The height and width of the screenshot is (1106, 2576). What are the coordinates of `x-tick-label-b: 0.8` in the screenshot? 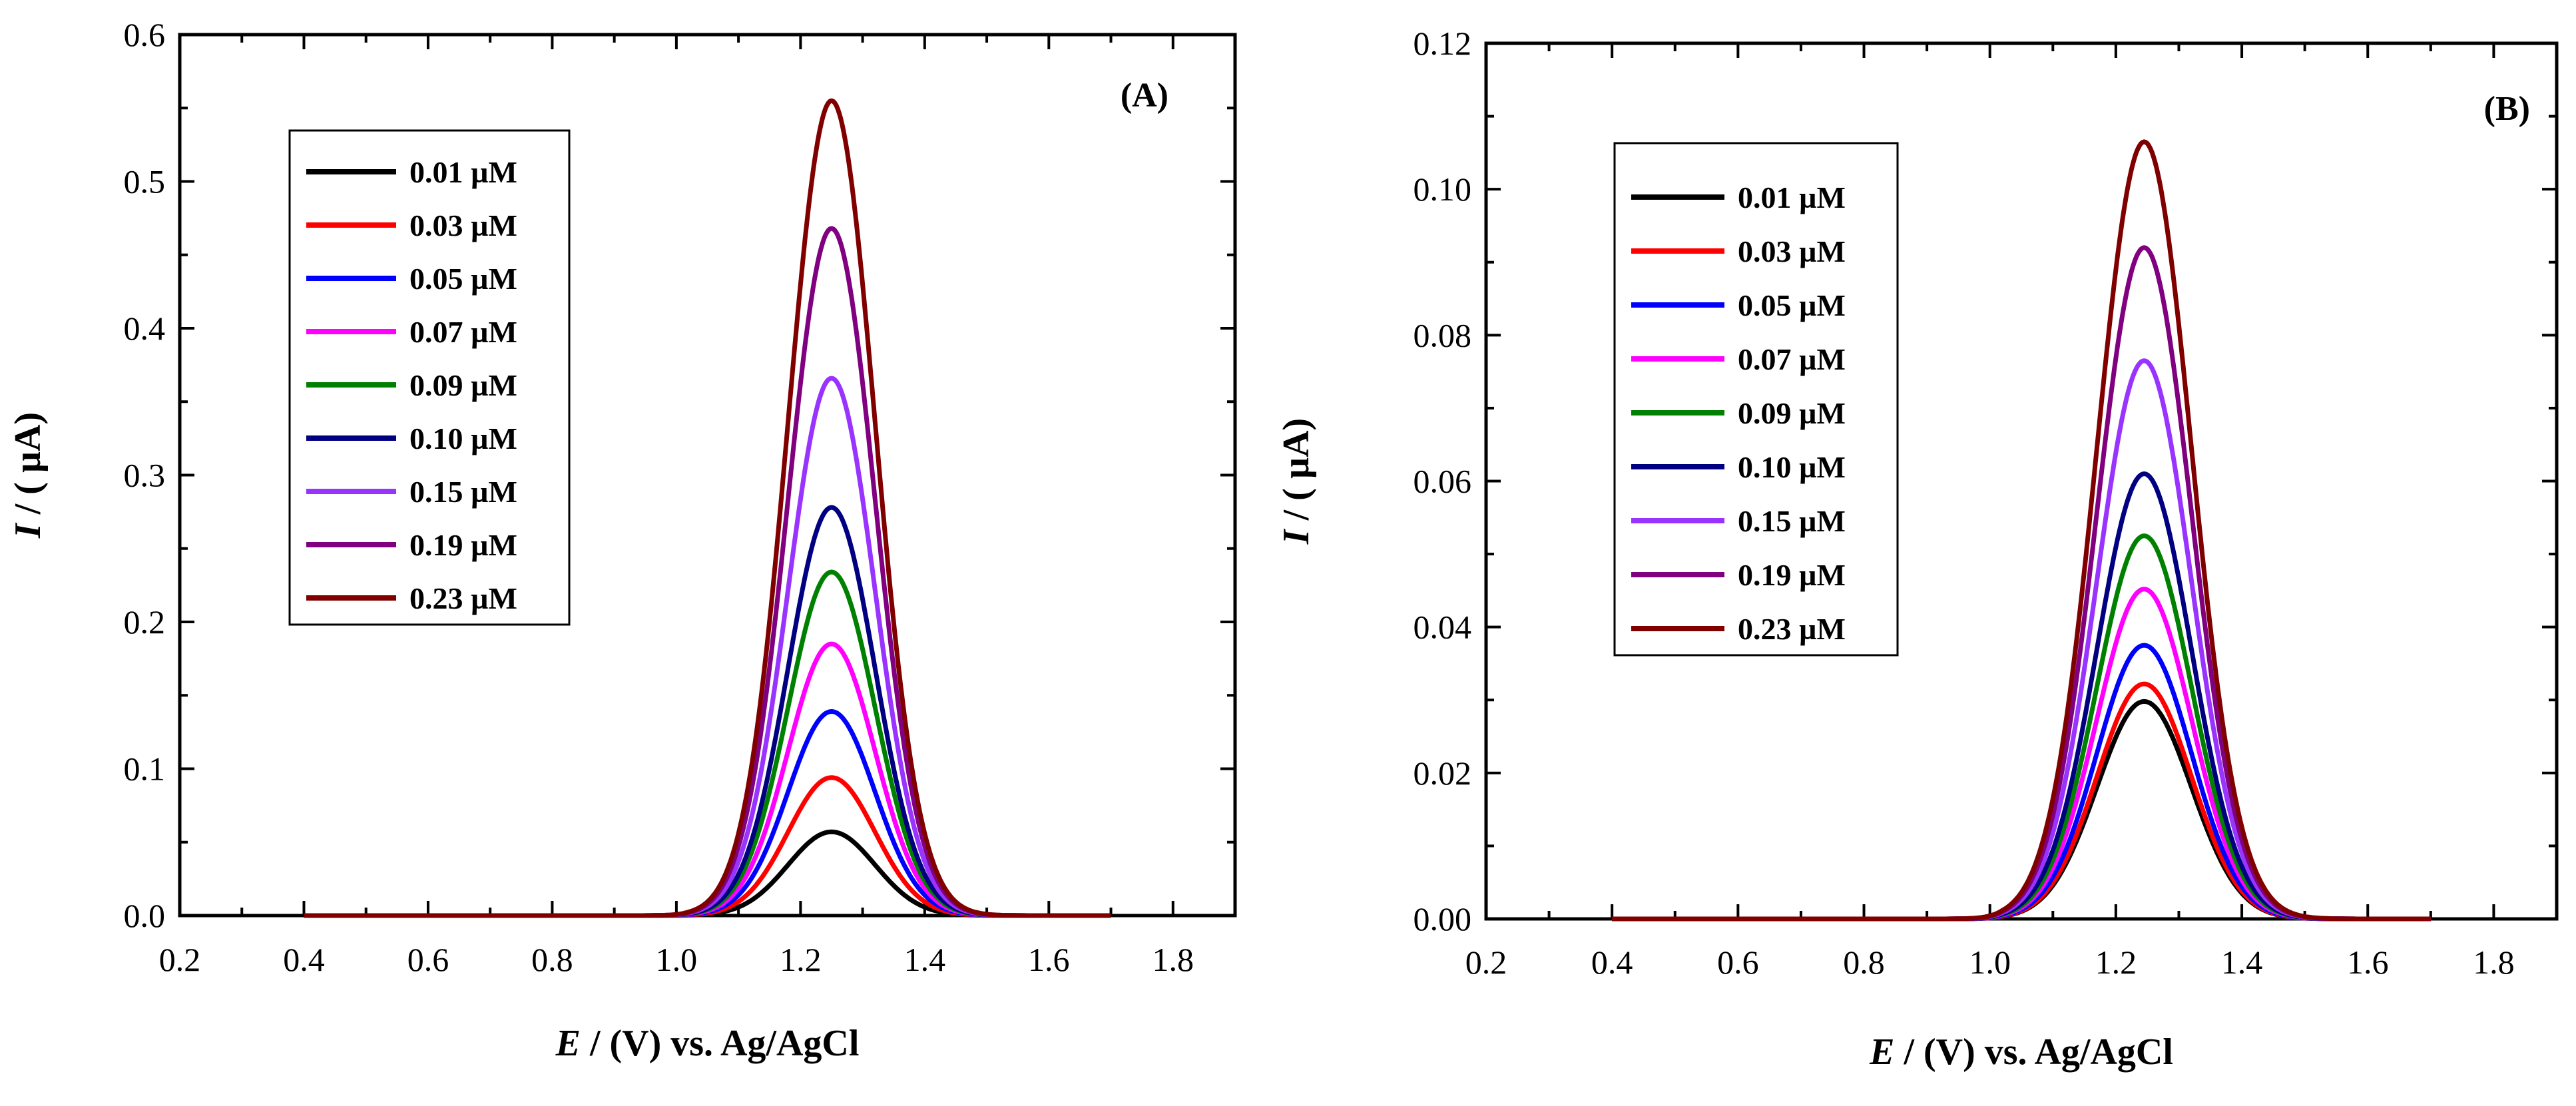 It's located at (1864, 963).